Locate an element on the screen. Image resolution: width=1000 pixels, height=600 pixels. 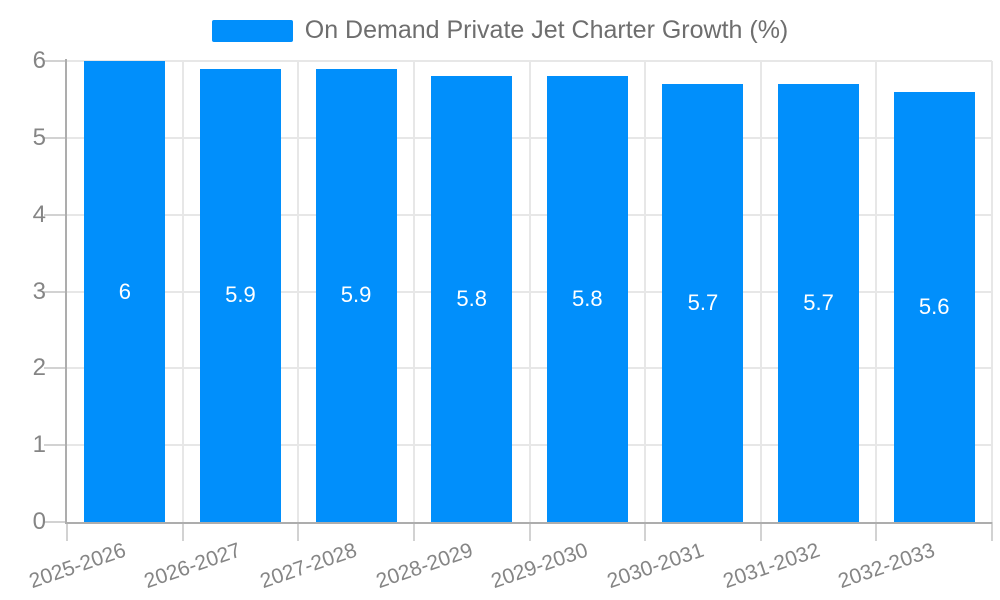
y-axis-label: 4 is located at coordinates (39, 214).